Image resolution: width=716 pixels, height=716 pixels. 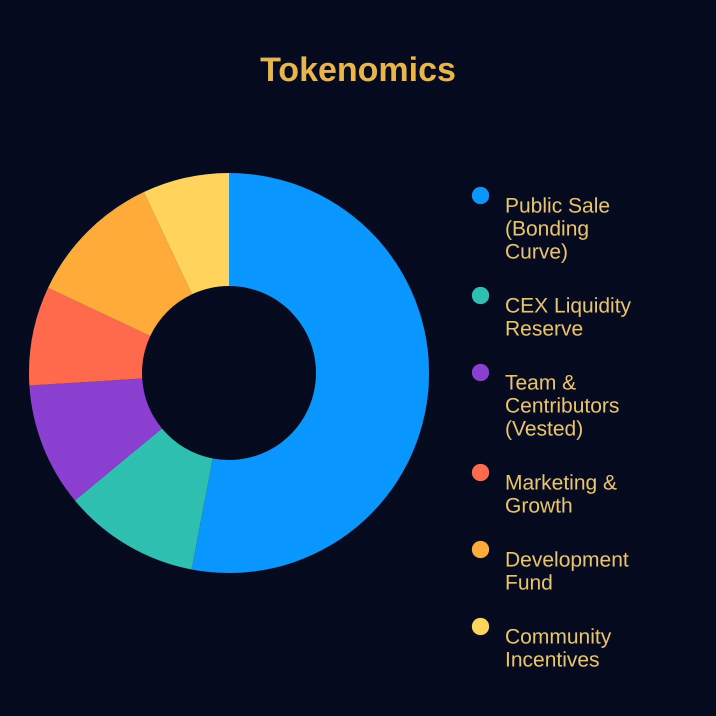 What do you see at coordinates (562, 406) in the screenshot?
I see `legend-label: Team & Centributors (Vested)` at bounding box center [562, 406].